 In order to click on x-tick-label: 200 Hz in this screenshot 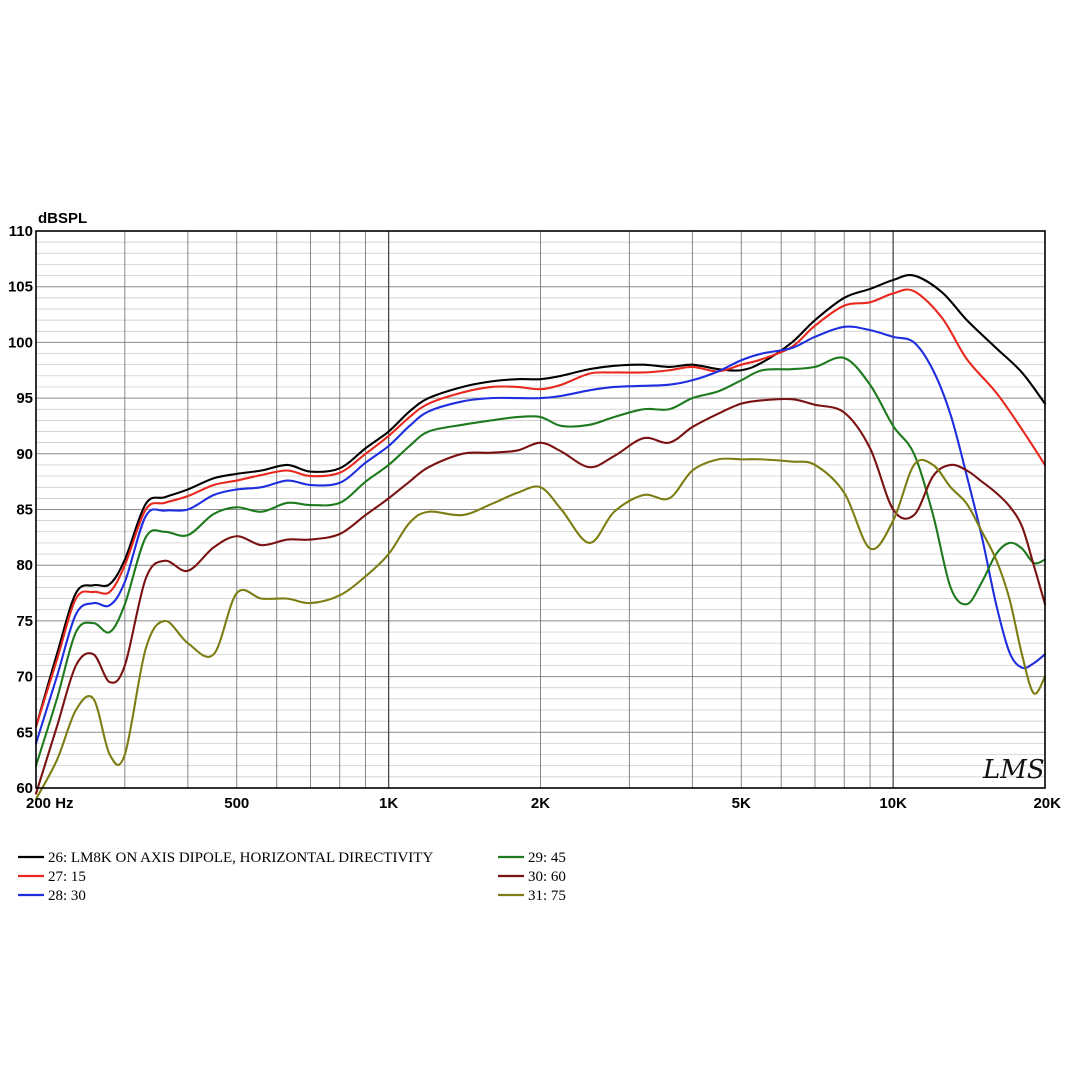, I will do `click(50, 803)`.